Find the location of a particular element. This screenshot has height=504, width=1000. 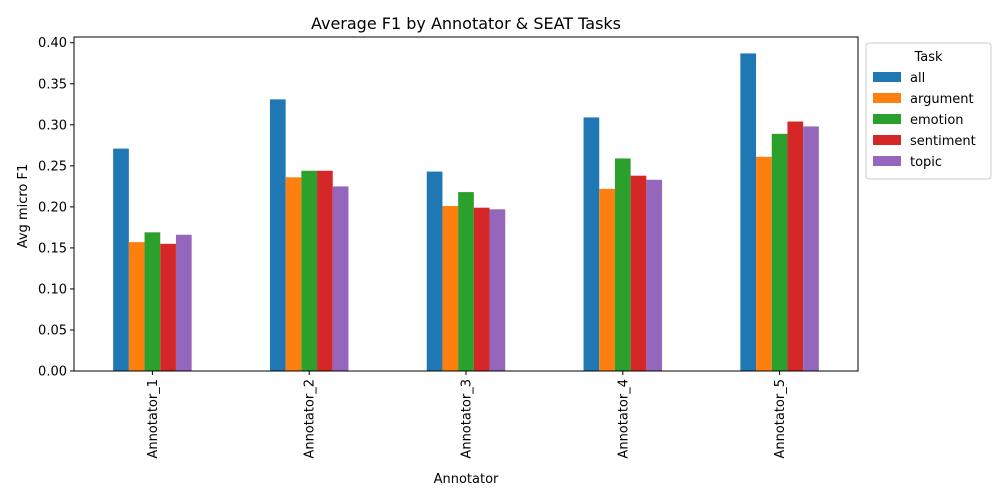

legend-title: Task is located at coordinates (928, 57).